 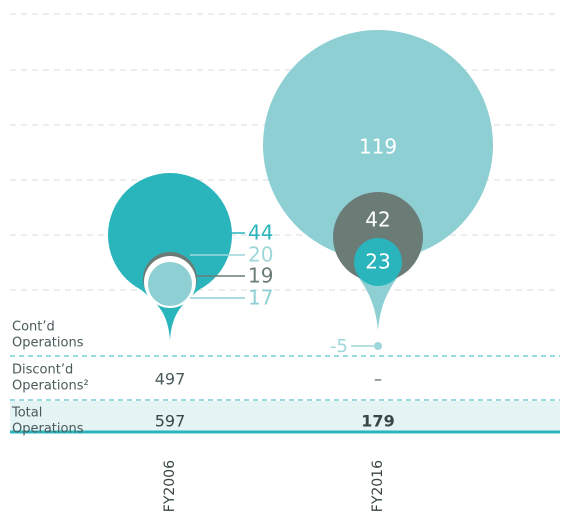 I want to click on period-label: FY2016, so click(x=378, y=486).